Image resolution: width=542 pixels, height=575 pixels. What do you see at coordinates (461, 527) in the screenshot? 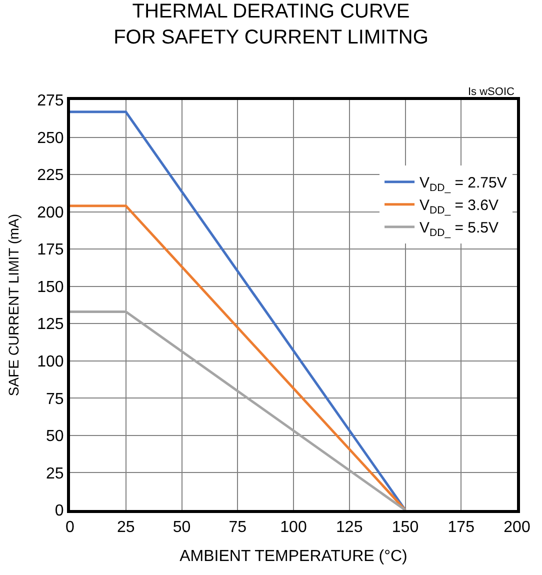
I see `x-tick-label: 175` at bounding box center [461, 527].